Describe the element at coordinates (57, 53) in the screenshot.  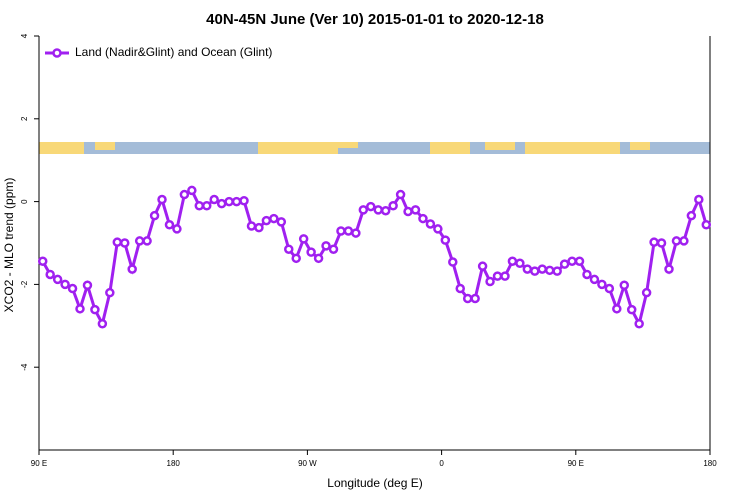
I see `legend-marker` at that location.